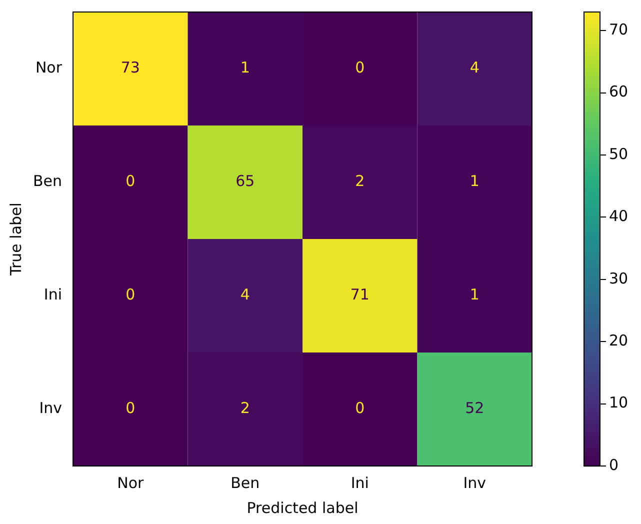  I want to click on y-tick-label: Ini, so click(53, 295).